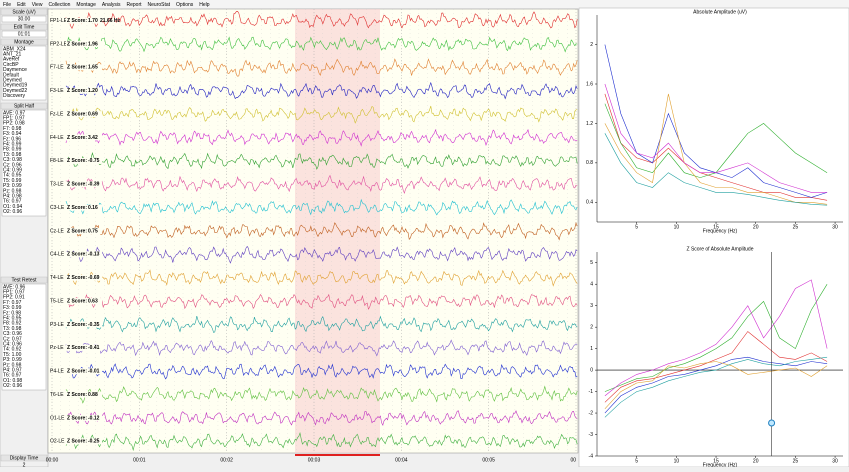  Describe the element at coordinates (12, 150) in the screenshot. I see `list-item: F8: 0.99` at that location.